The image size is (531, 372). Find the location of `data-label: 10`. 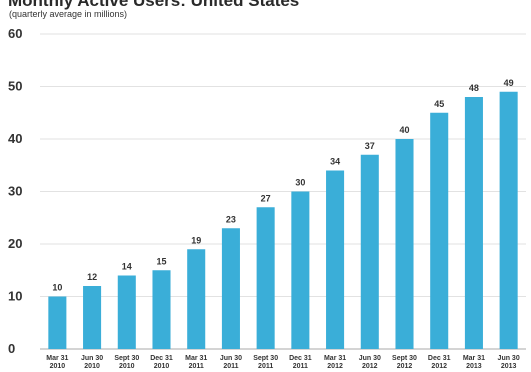

data-label: 10 is located at coordinates (57, 288).